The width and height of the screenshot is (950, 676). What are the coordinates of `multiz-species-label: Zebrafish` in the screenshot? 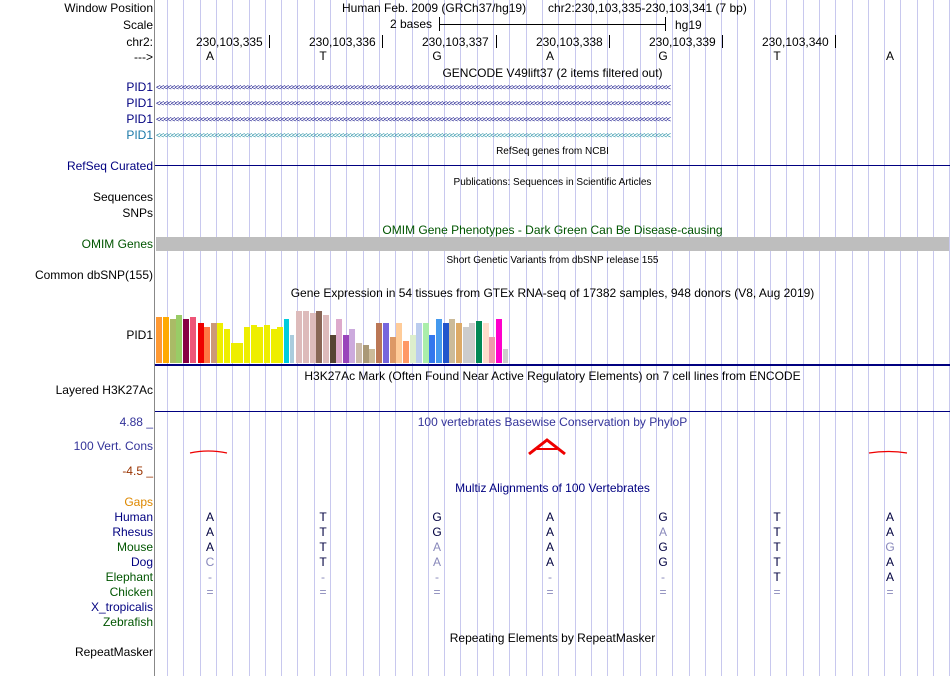 It's located at (127, 622).